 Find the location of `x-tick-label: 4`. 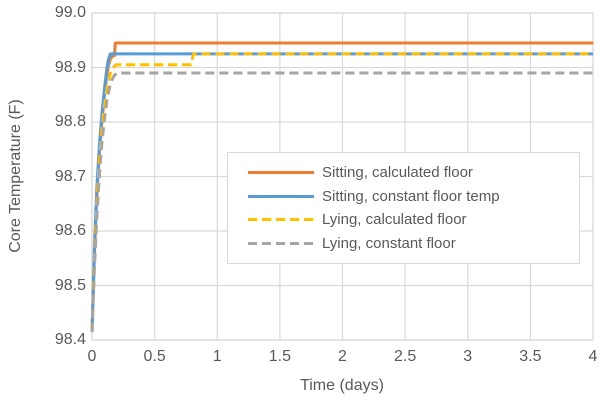

x-tick-label: 4 is located at coordinates (593, 356).